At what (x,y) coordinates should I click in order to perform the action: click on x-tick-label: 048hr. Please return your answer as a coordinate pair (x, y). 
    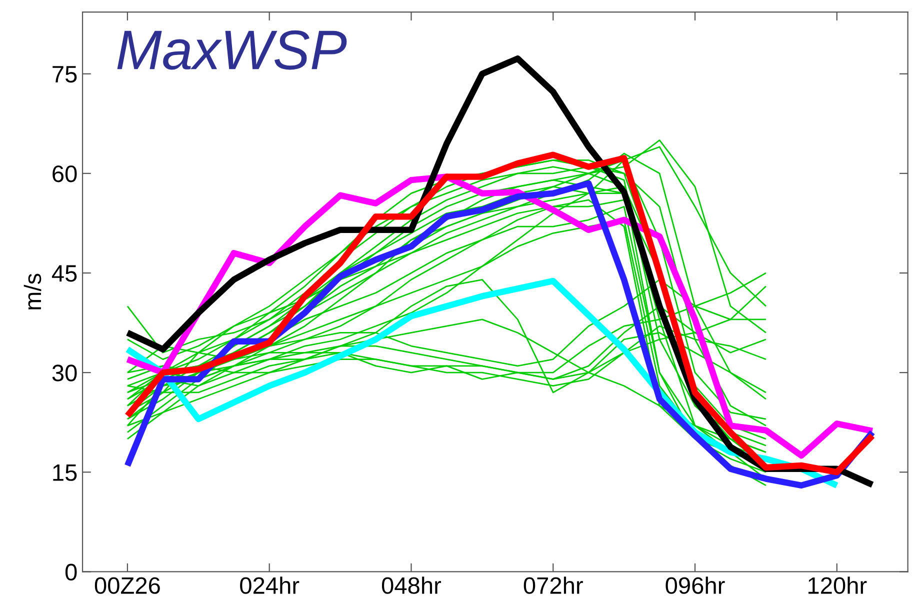
    Looking at the image, I should click on (412, 585).